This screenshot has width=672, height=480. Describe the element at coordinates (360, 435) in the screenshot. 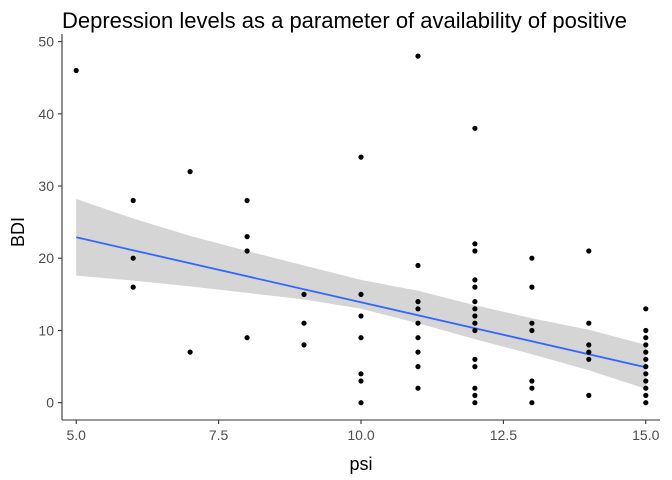

I see `x-tick-label: 10.0` at that location.